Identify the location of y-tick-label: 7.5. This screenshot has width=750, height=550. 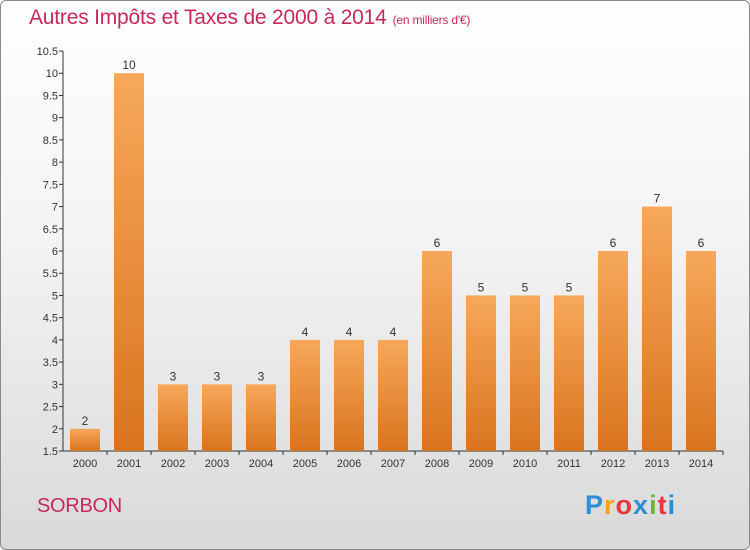
(50, 185).